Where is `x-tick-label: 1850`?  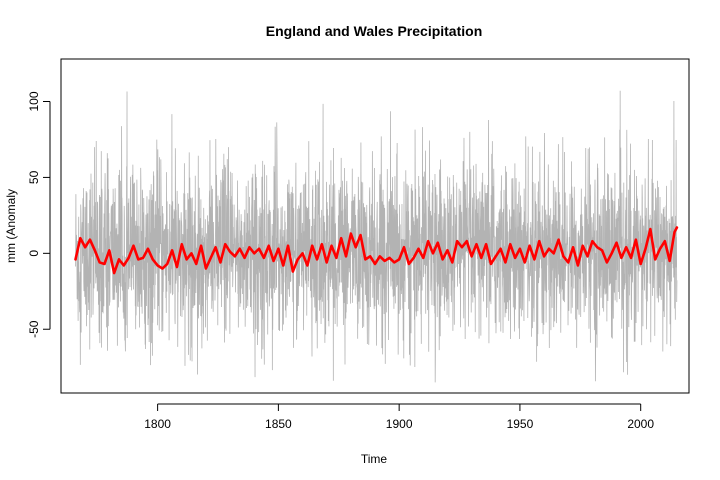
x-tick-label: 1850 is located at coordinates (278, 424).